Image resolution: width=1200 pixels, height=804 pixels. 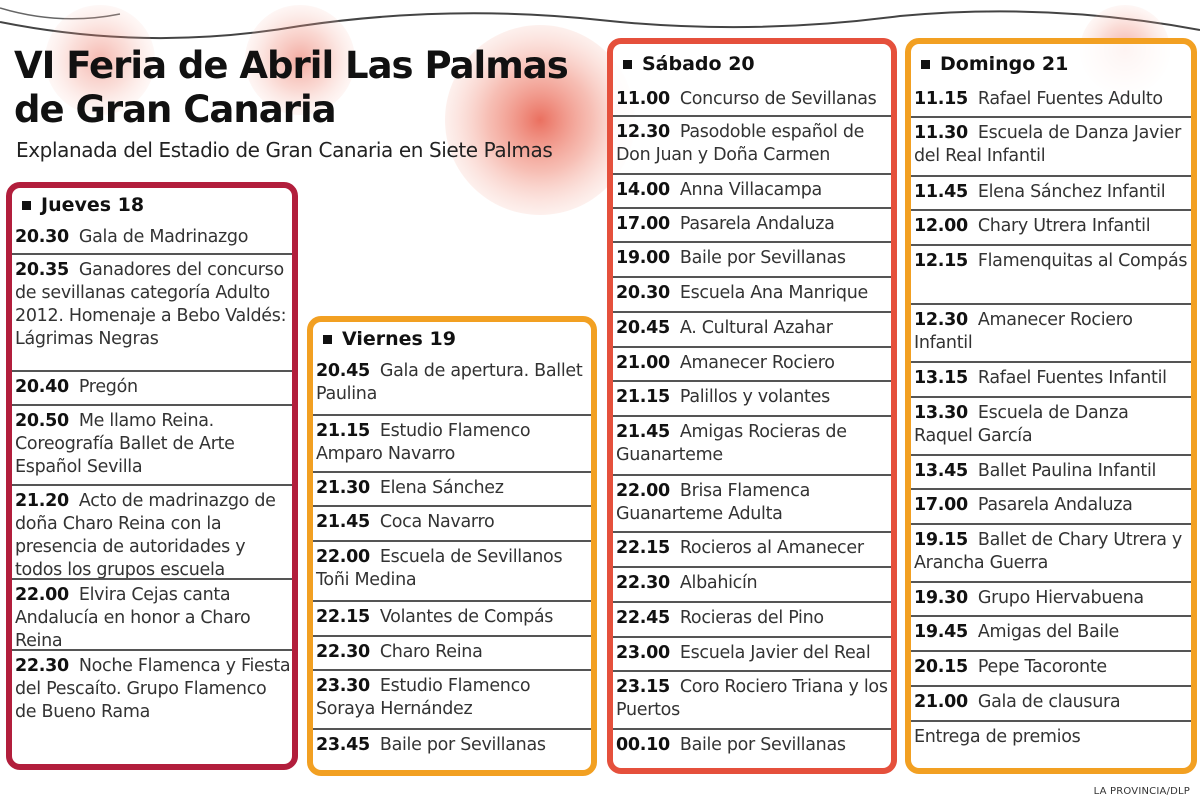 What do you see at coordinates (643, 224) in the screenshot?
I see `event-time: 17.00` at bounding box center [643, 224].